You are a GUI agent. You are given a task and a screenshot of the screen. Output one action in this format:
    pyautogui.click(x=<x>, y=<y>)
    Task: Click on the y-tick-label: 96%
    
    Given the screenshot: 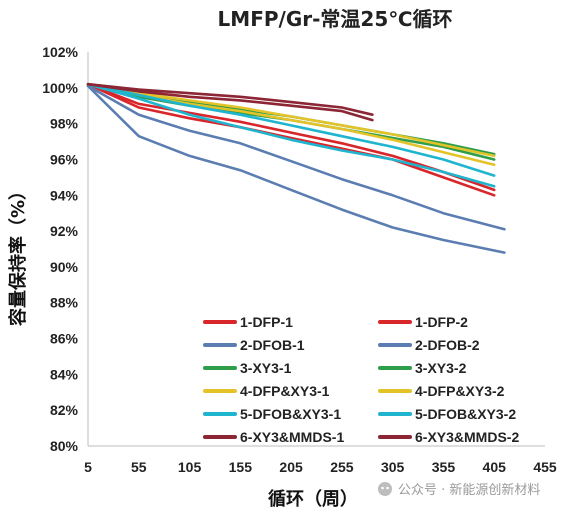 What is the action you would take?
    pyautogui.click(x=64, y=159)
    